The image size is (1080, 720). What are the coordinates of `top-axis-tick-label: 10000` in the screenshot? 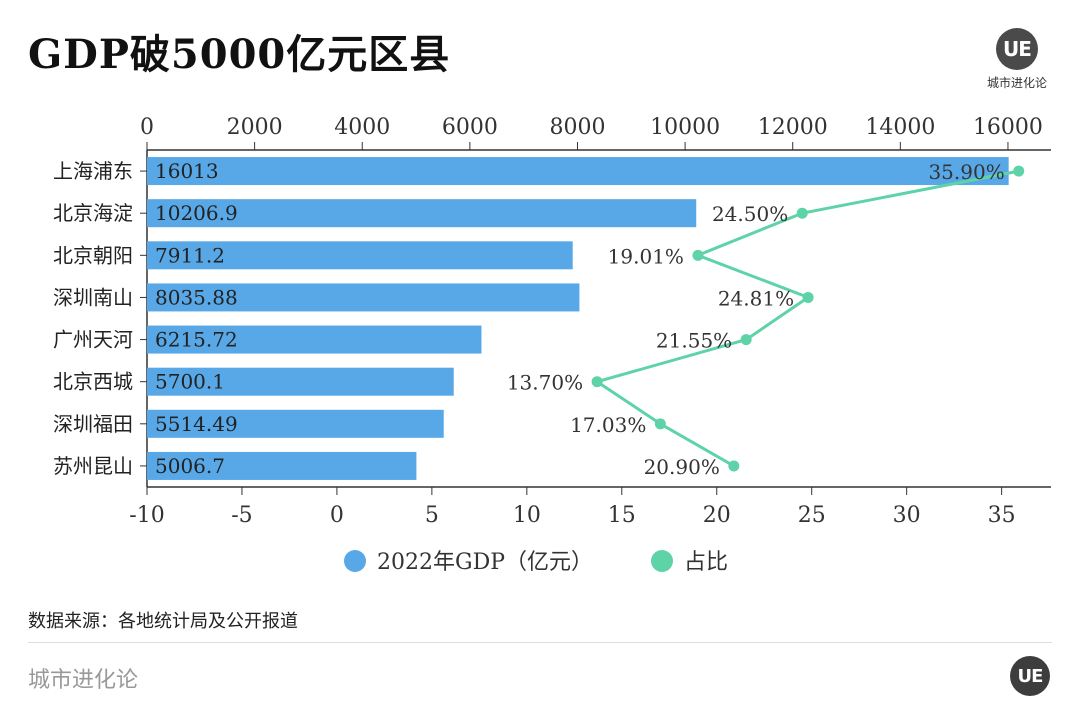 It's located at (685, 127).